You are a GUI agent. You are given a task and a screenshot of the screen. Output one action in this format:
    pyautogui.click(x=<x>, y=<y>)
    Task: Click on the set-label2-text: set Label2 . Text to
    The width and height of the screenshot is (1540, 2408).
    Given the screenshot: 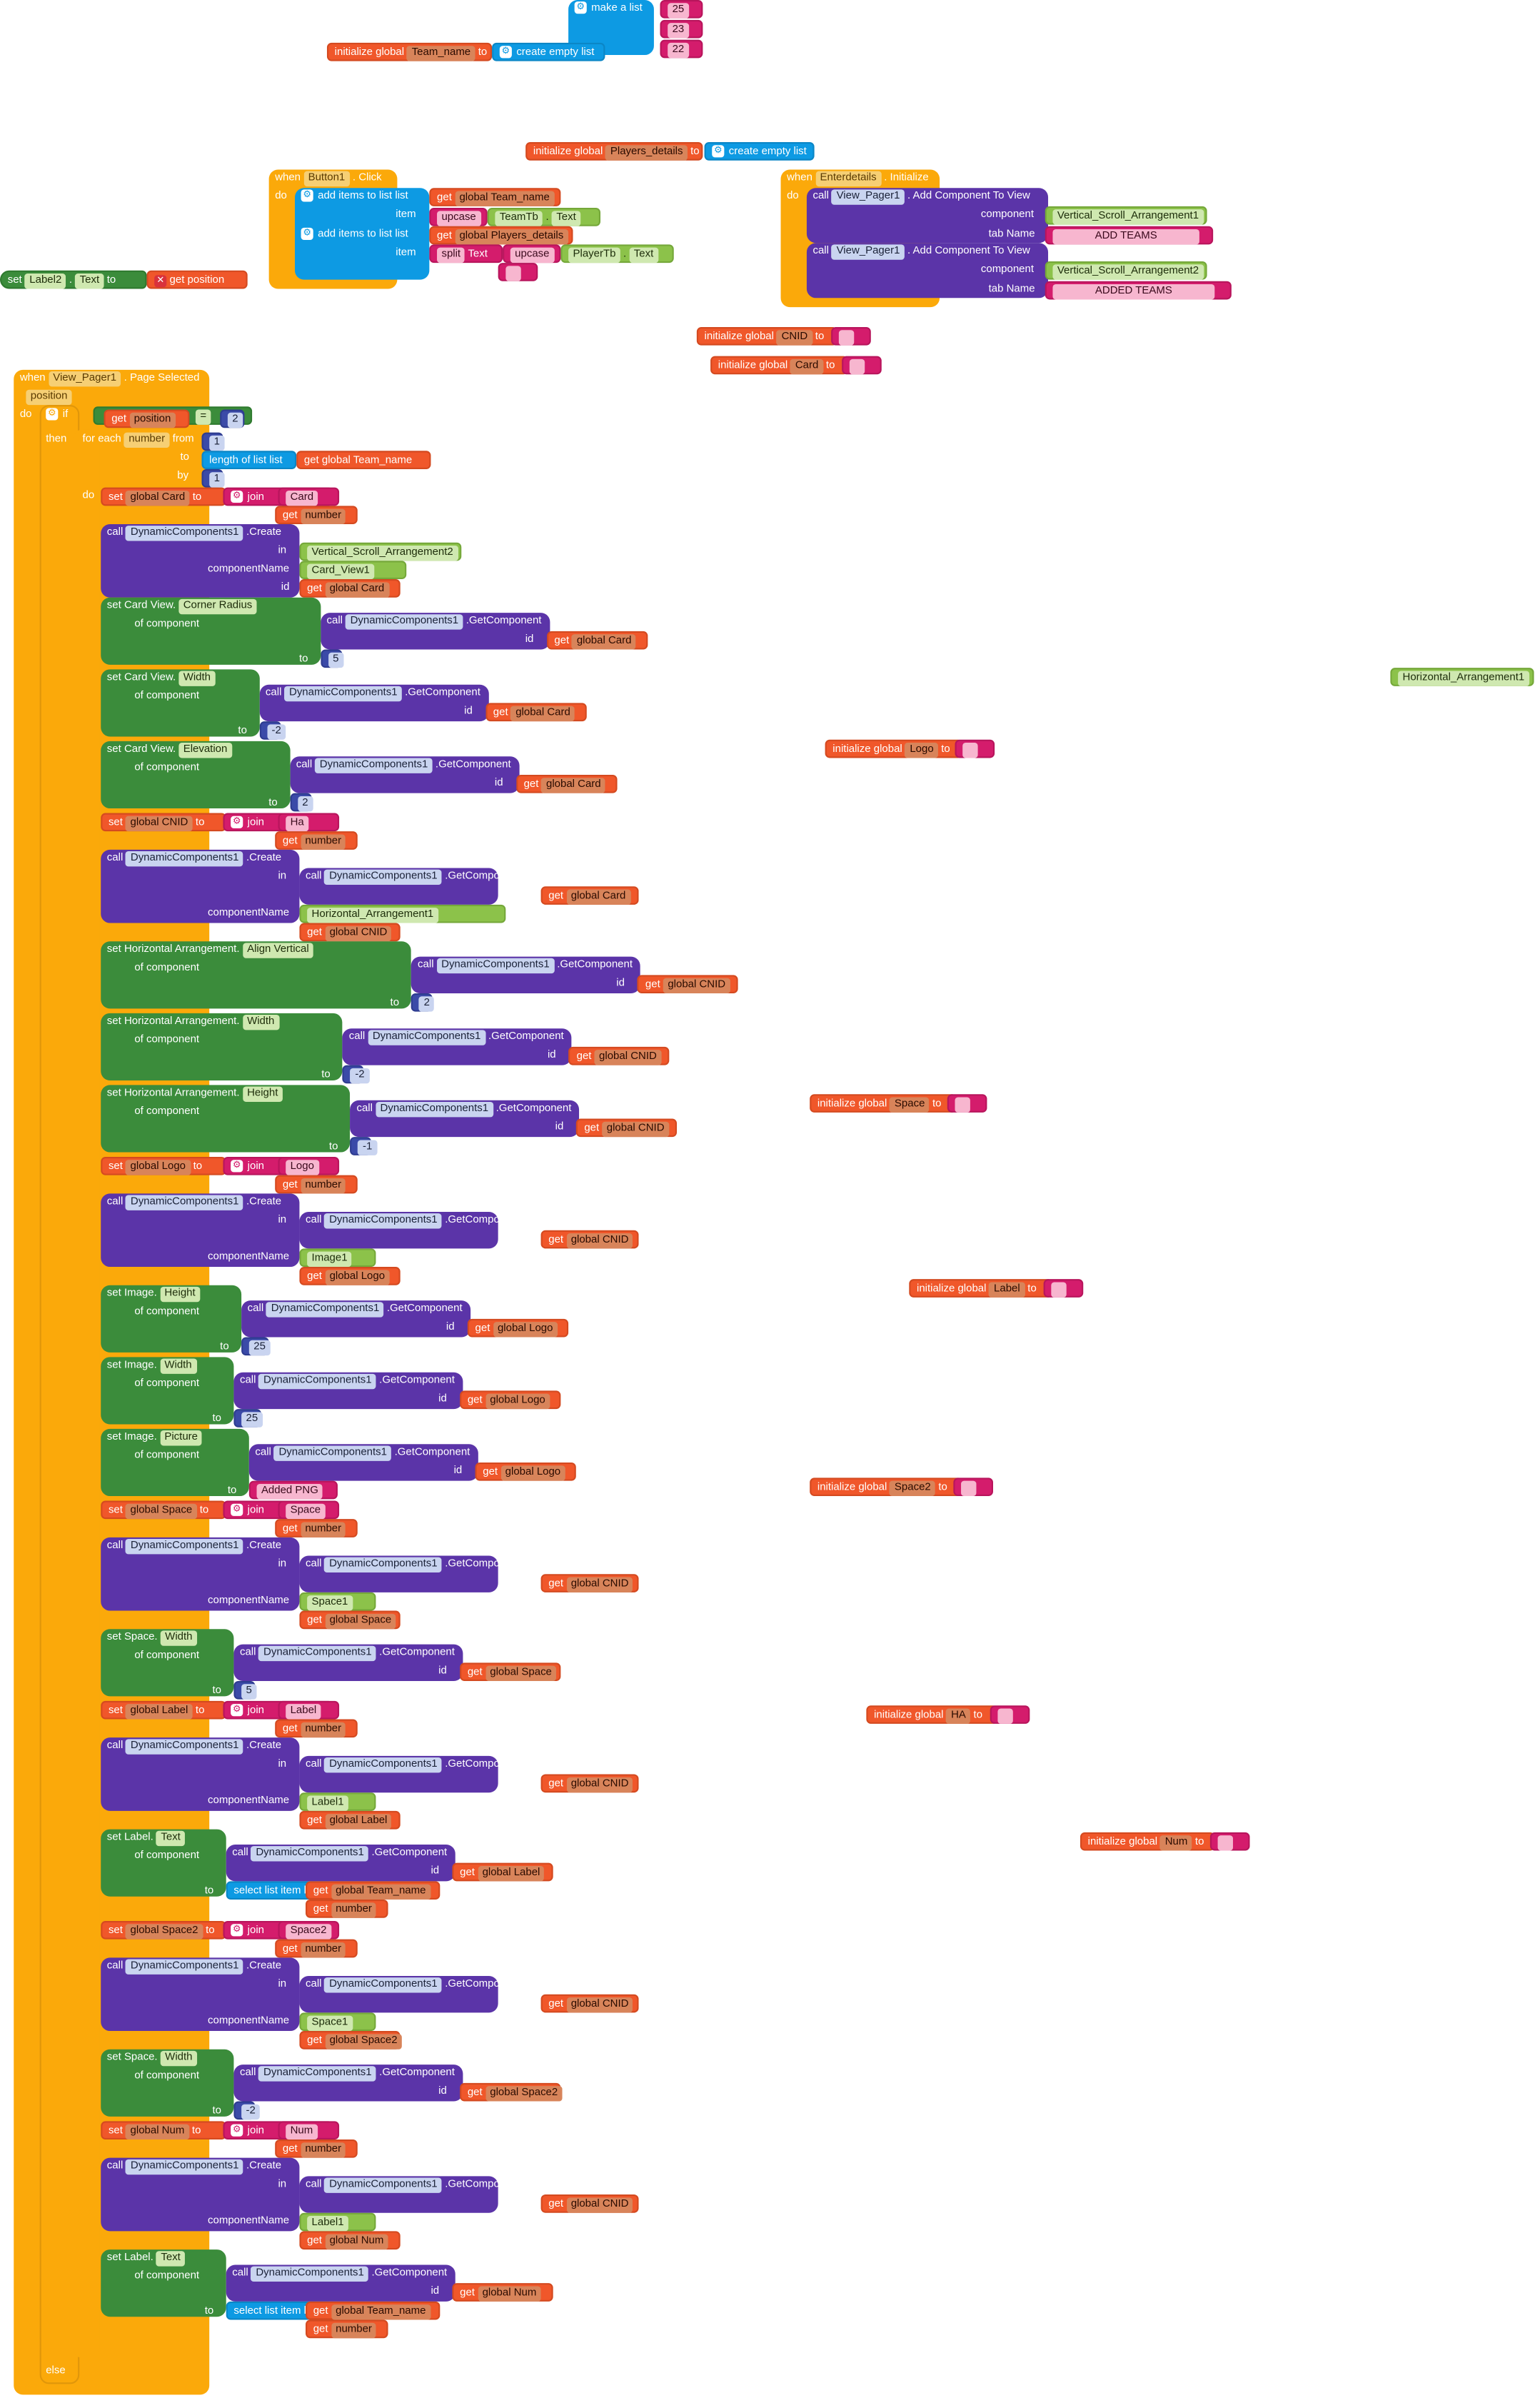 What is the action you would take?
    pyautogui.click(x=73, y=280)
    